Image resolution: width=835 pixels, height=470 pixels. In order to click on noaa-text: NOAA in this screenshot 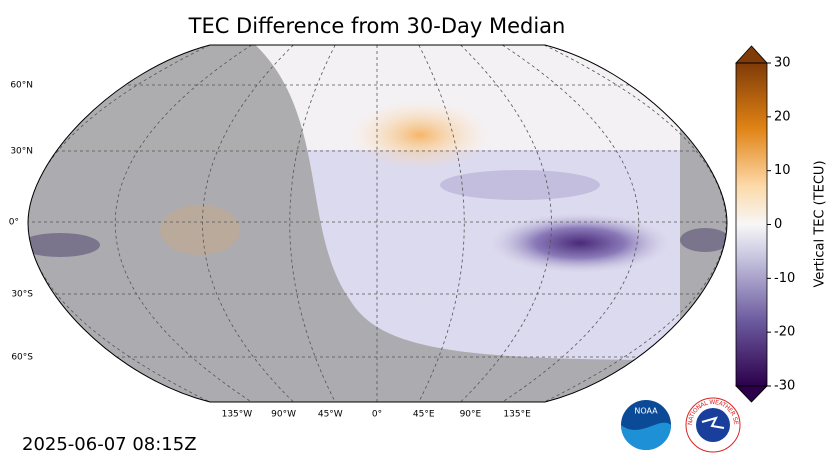, I will do `click(646, 411)`.